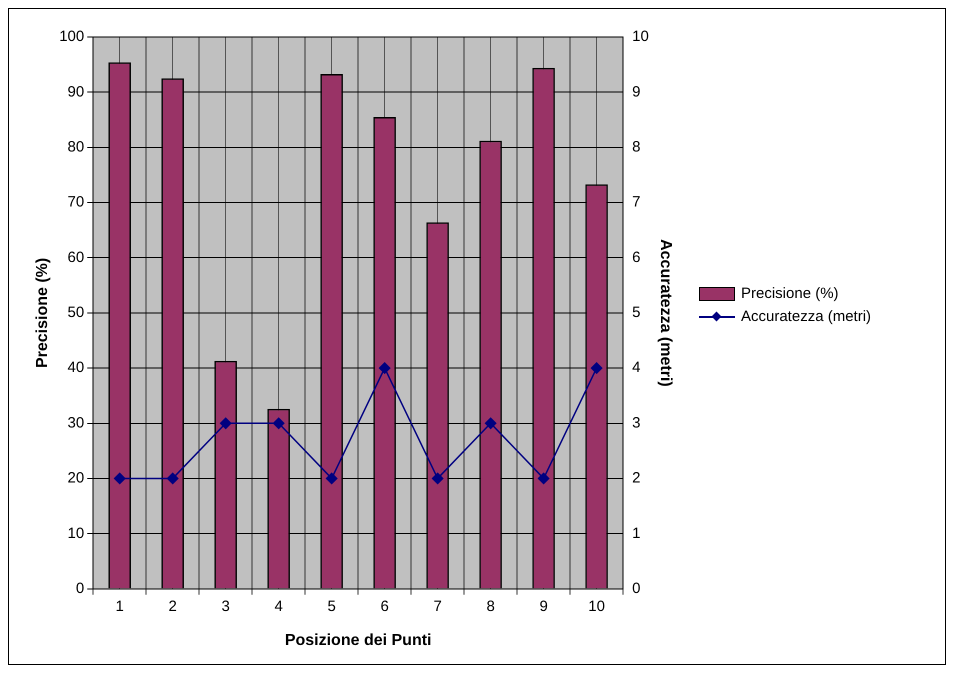 Image resolution: width=954 pixels, height=675 pixels. I want to click on y2-tick-label: 1, so click(636, 533).